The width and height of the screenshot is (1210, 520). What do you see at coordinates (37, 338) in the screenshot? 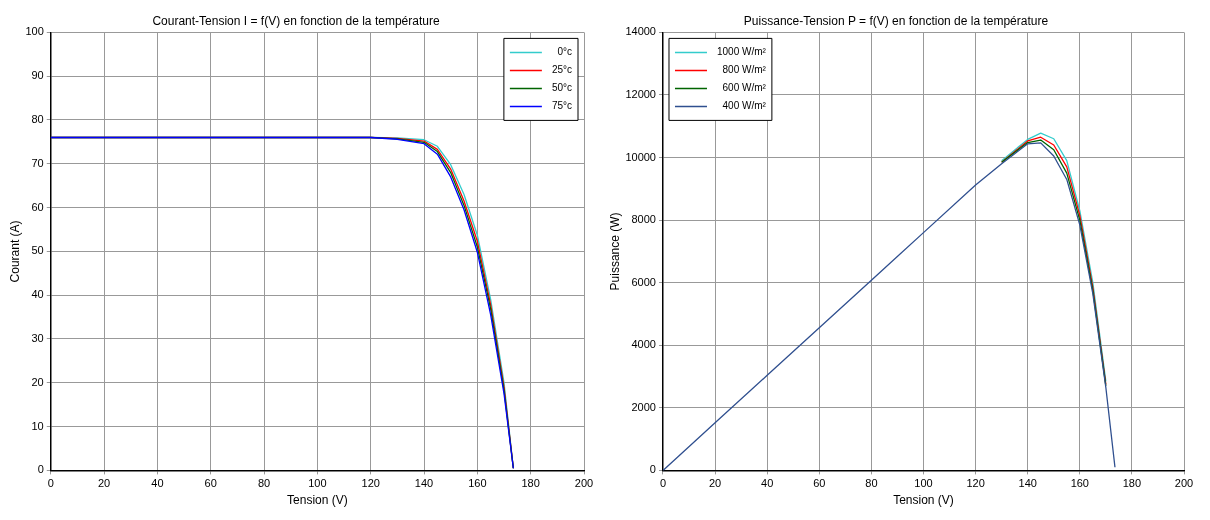
I see `y-tick-label: 30` at bounding box center [37, 338].